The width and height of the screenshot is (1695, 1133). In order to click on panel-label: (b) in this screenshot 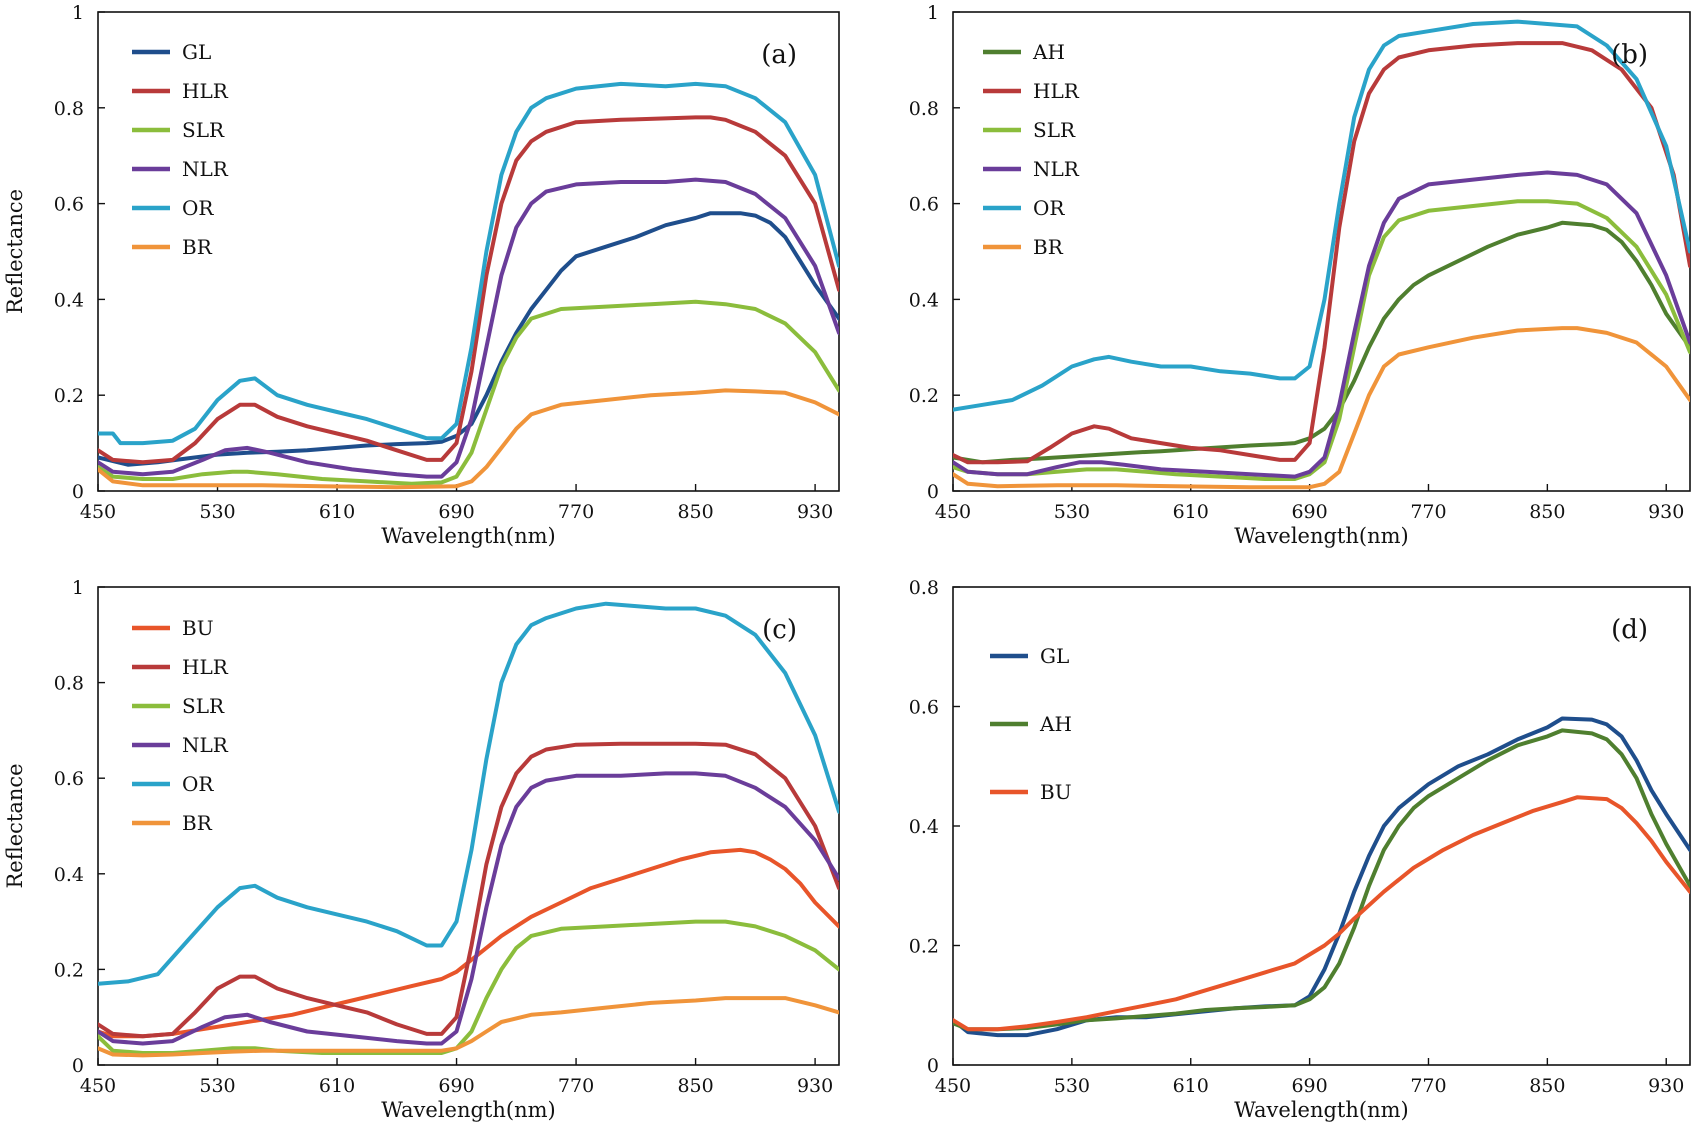, I will do `click(1629, 55)`.